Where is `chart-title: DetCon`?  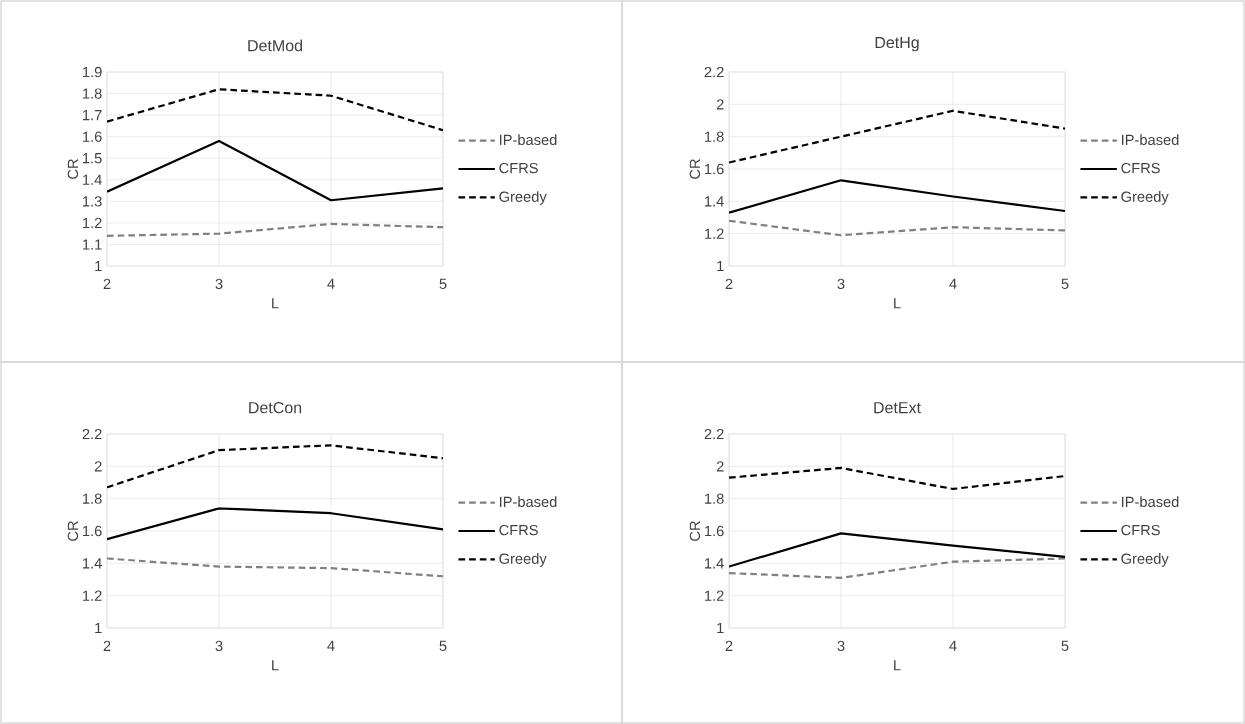 chart-title: DetCon is located at coordinates (275, 407).